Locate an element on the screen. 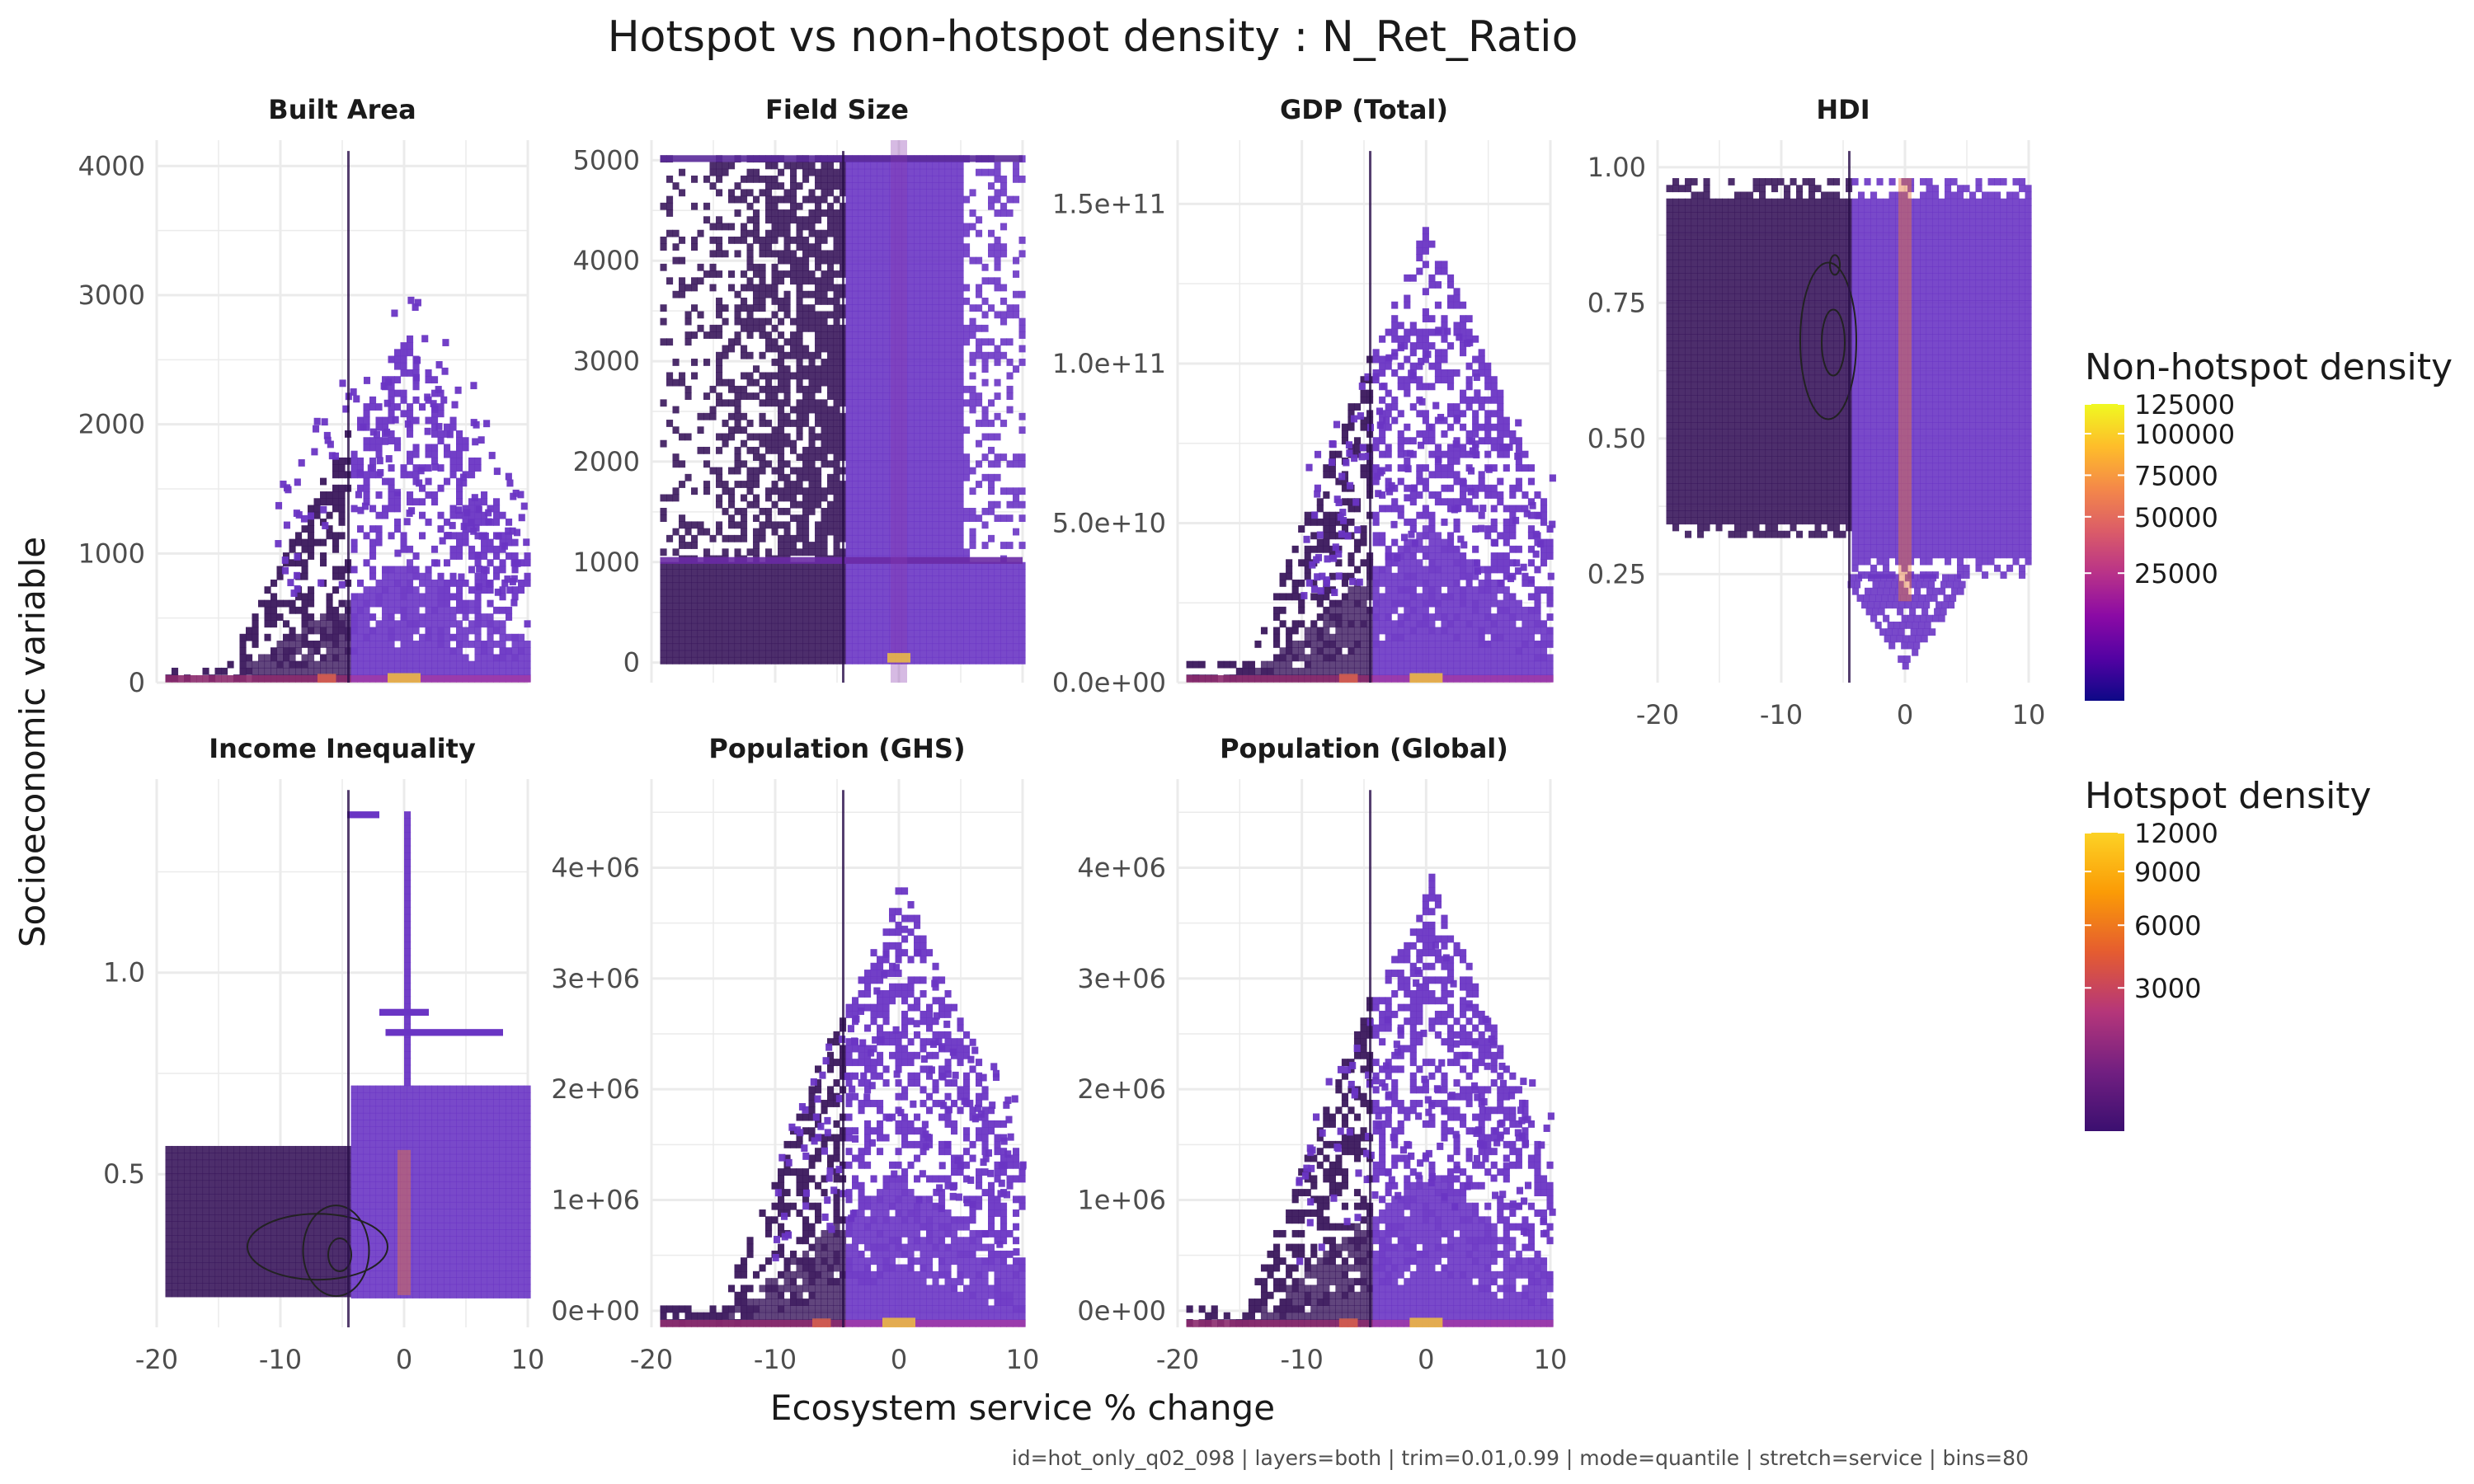 The image size is (2474, 1484). legend-tick-label: 100000 is located at coordinates (2184, 435).